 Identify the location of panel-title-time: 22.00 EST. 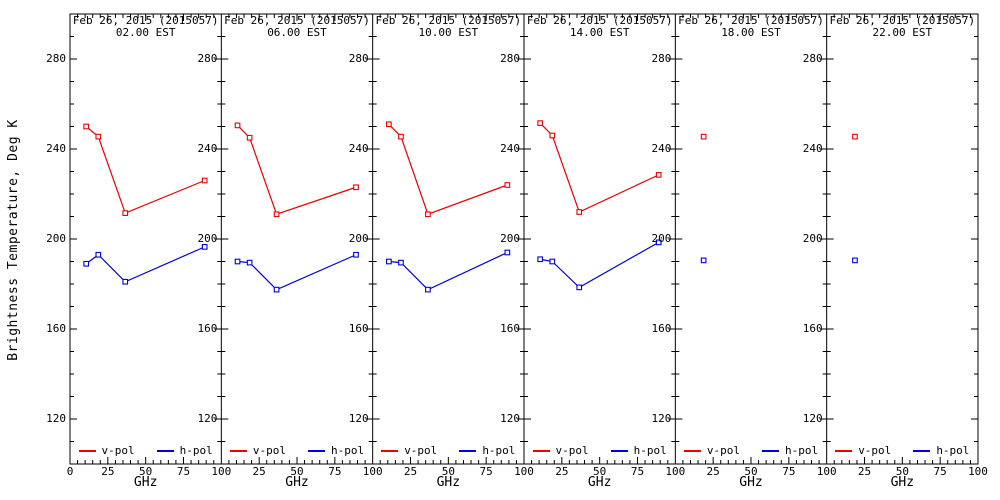
(902, 32).